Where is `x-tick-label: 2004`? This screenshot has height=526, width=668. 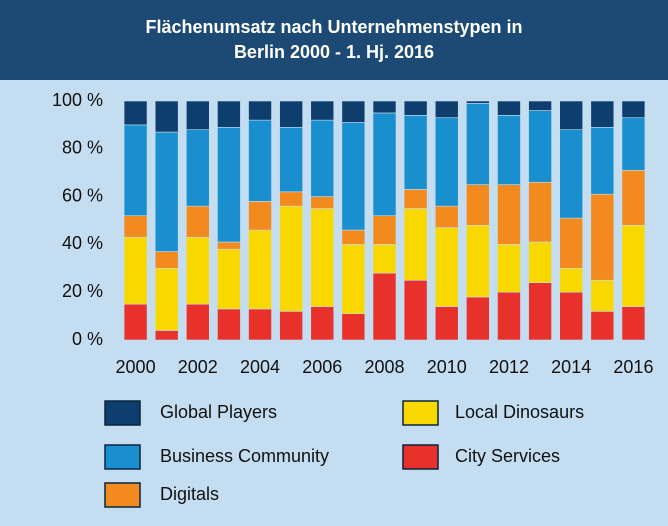 x-tick-label: 2004 is located at coordinates (260, 367).